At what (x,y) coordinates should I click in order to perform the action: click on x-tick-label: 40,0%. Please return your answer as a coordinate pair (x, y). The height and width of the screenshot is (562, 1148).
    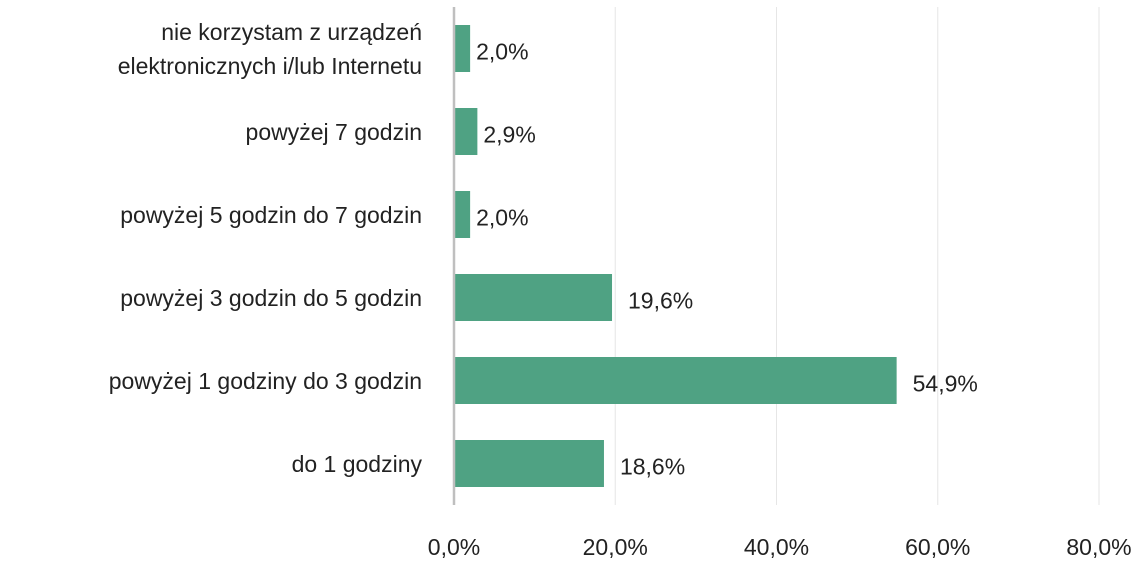
    Looking at the image, I should click on (776, 547).